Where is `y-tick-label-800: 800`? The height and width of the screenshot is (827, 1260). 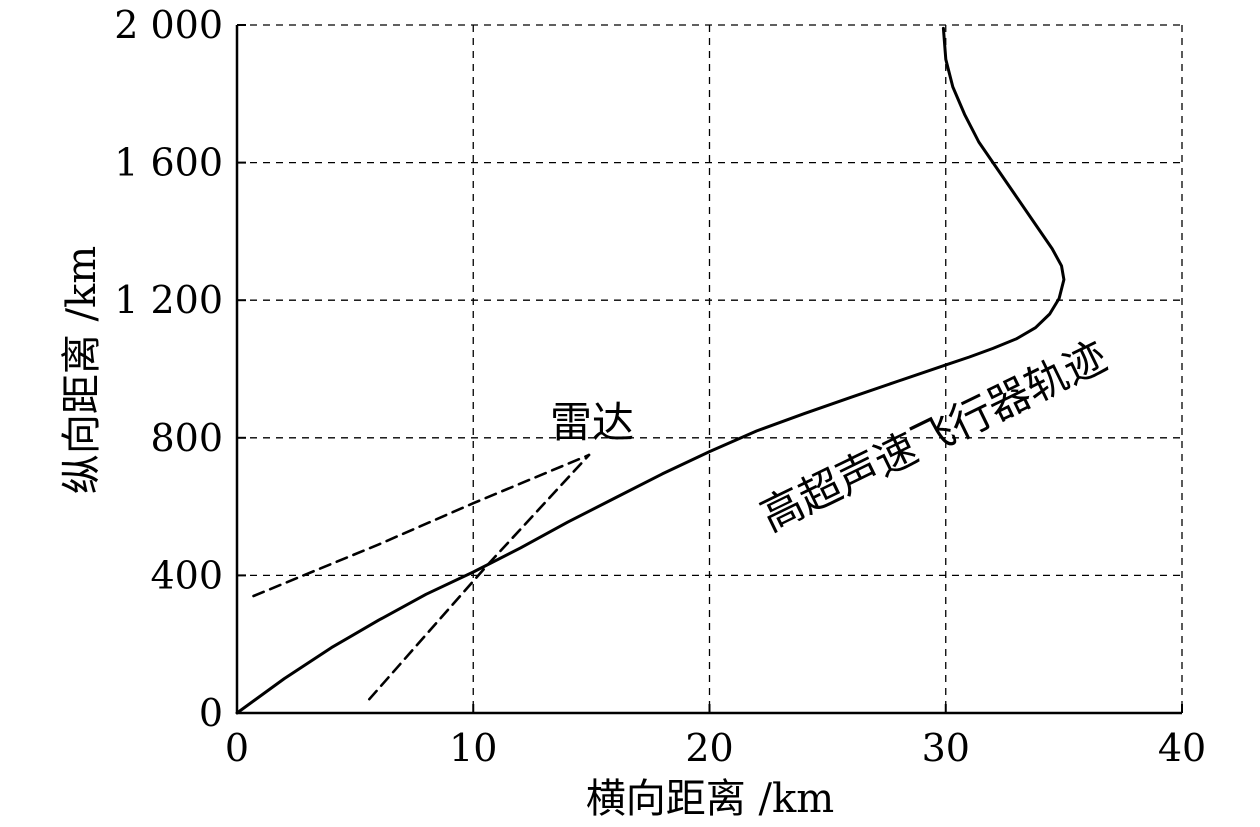 y-tick-label-800: 800 is located at coordinates (186, 438).